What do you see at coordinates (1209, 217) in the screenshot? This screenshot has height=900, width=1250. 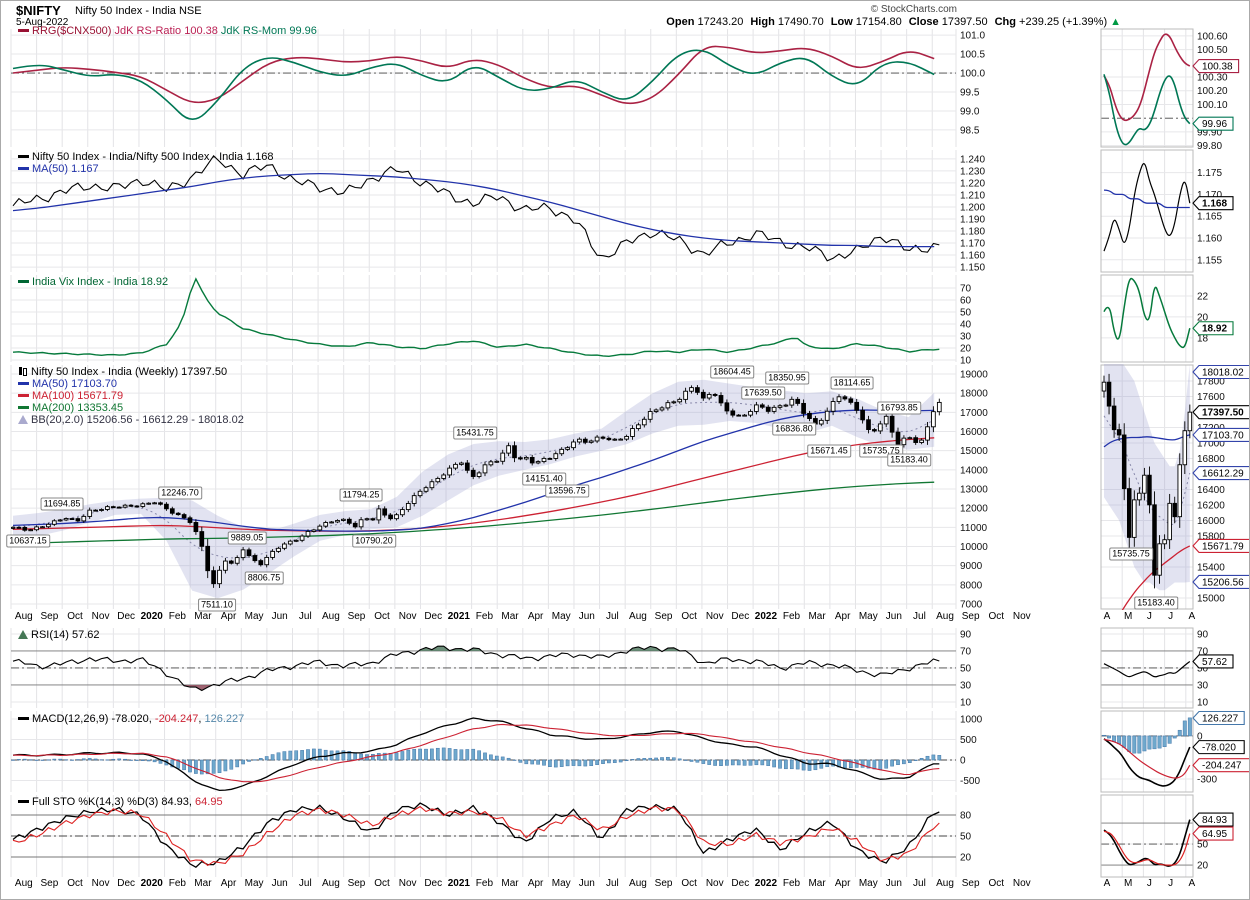 I see `y-tick-ratio: 1.165` at bounding box center [1209, 217].